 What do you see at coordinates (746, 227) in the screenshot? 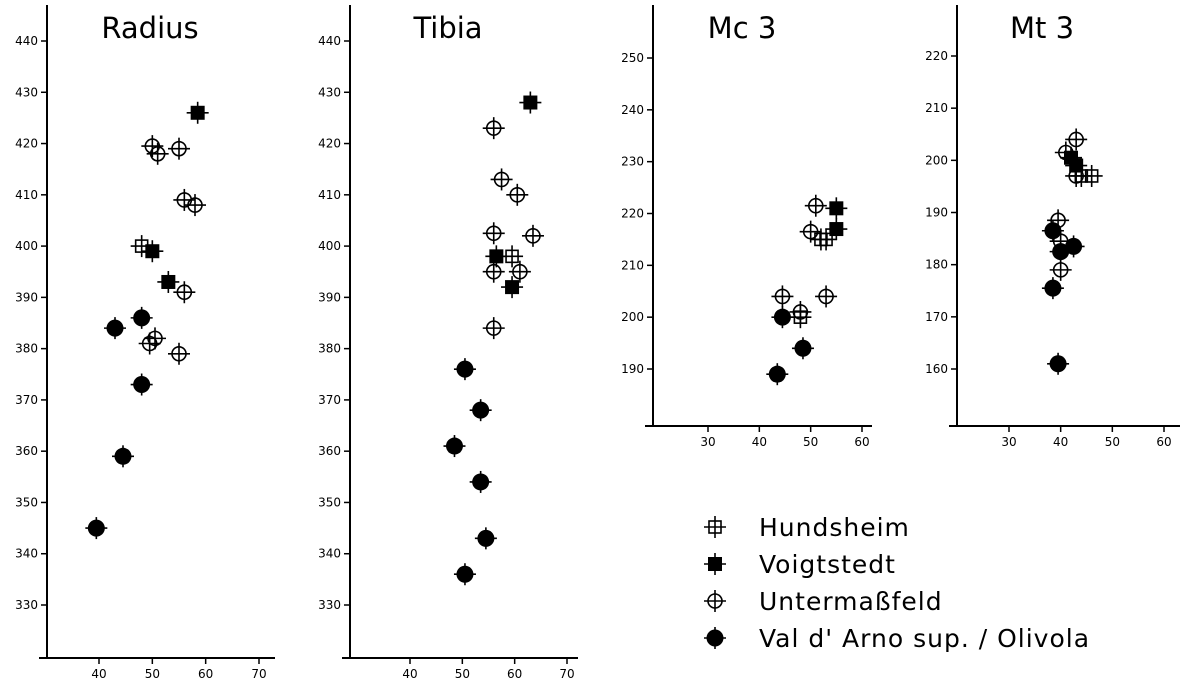
I see `panel-mc-3: Mc 3 190 200 210 220 230 240 250 30 40 50 60` at bounding box center [746, 227].